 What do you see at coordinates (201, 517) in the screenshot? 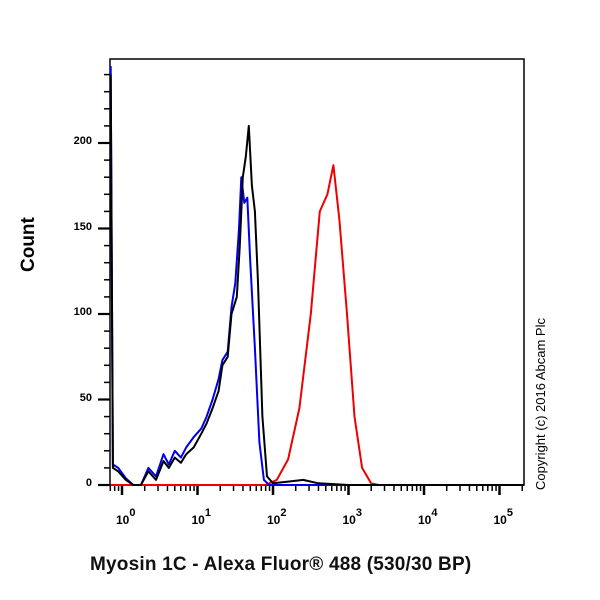
I see `x-tick-label: 10¹` at bounding box center [201, 517].